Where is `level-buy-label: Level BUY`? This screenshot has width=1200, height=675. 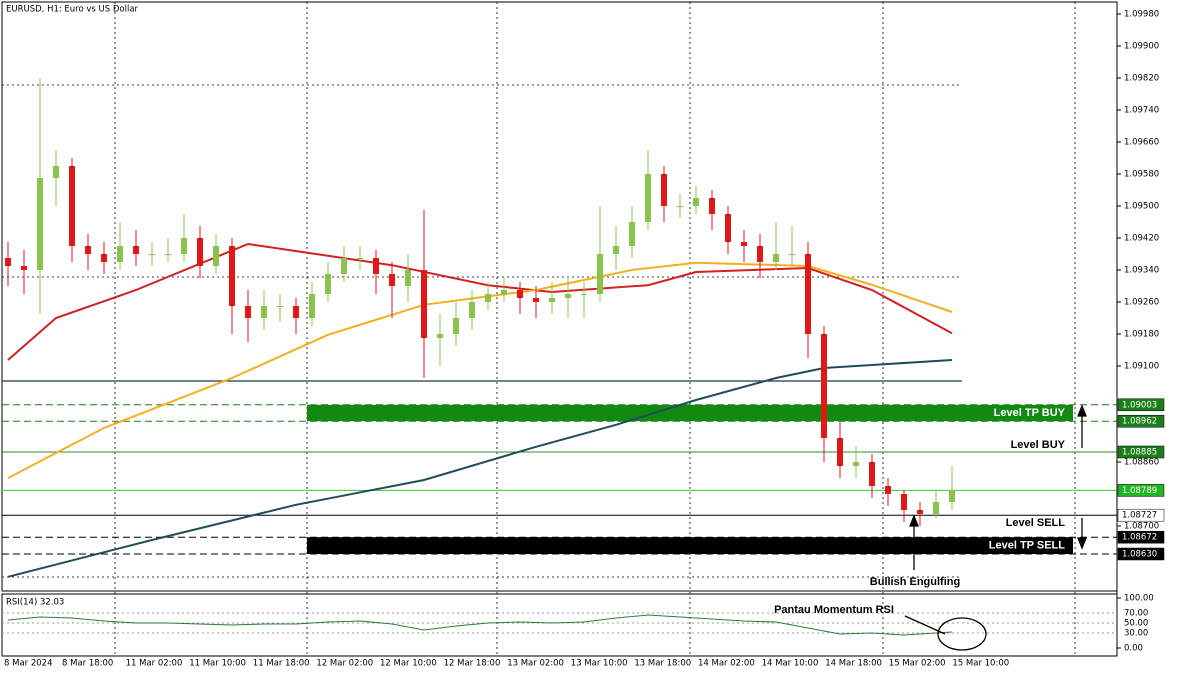 level-buy-label: Level BUY is located at coordinates (1038, 445).